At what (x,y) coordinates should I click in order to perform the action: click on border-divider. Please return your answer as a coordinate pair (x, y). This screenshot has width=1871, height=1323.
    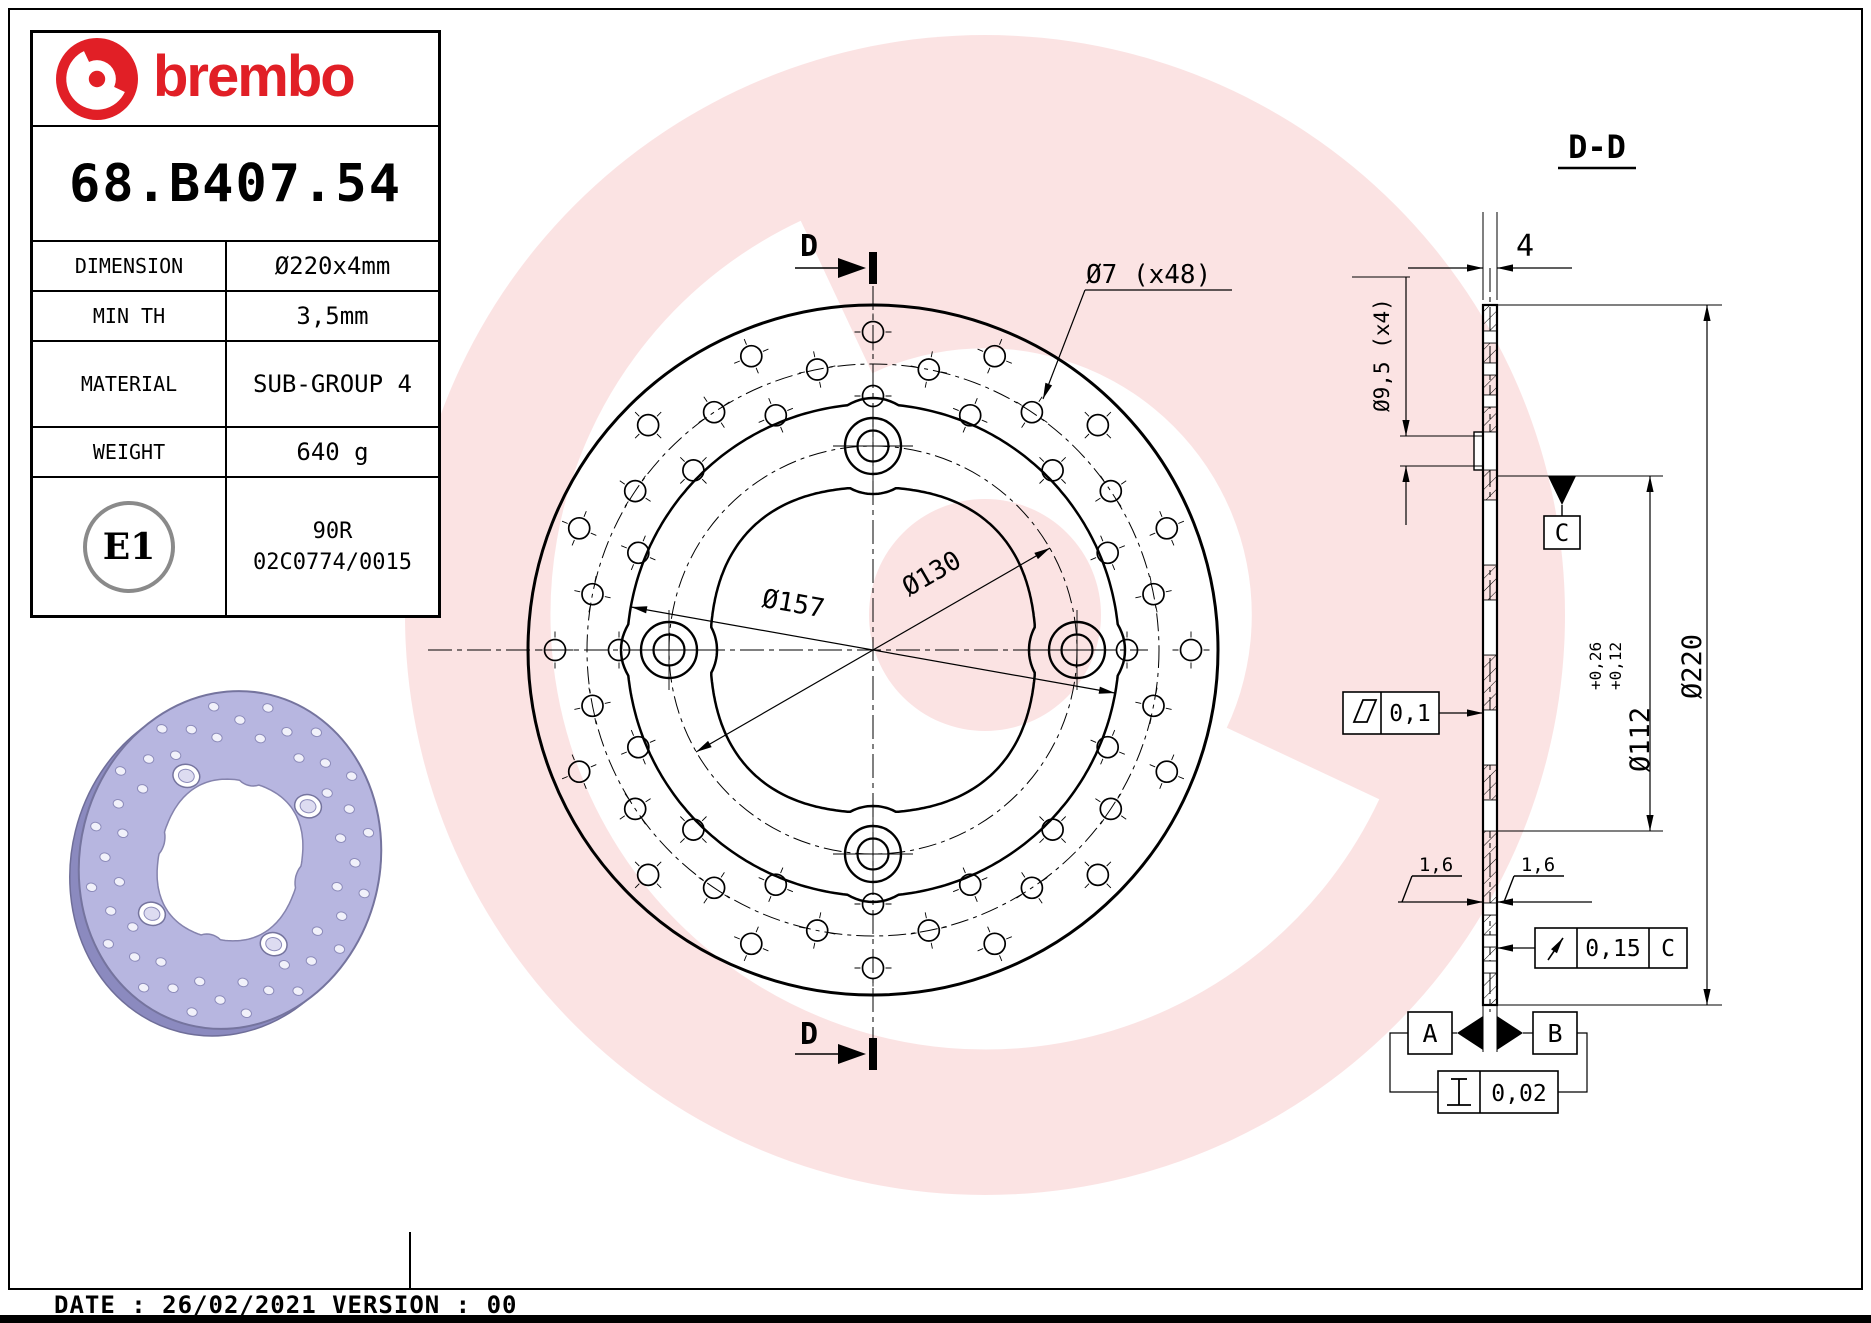
    Looking at the image, I should click on (410, 1260).